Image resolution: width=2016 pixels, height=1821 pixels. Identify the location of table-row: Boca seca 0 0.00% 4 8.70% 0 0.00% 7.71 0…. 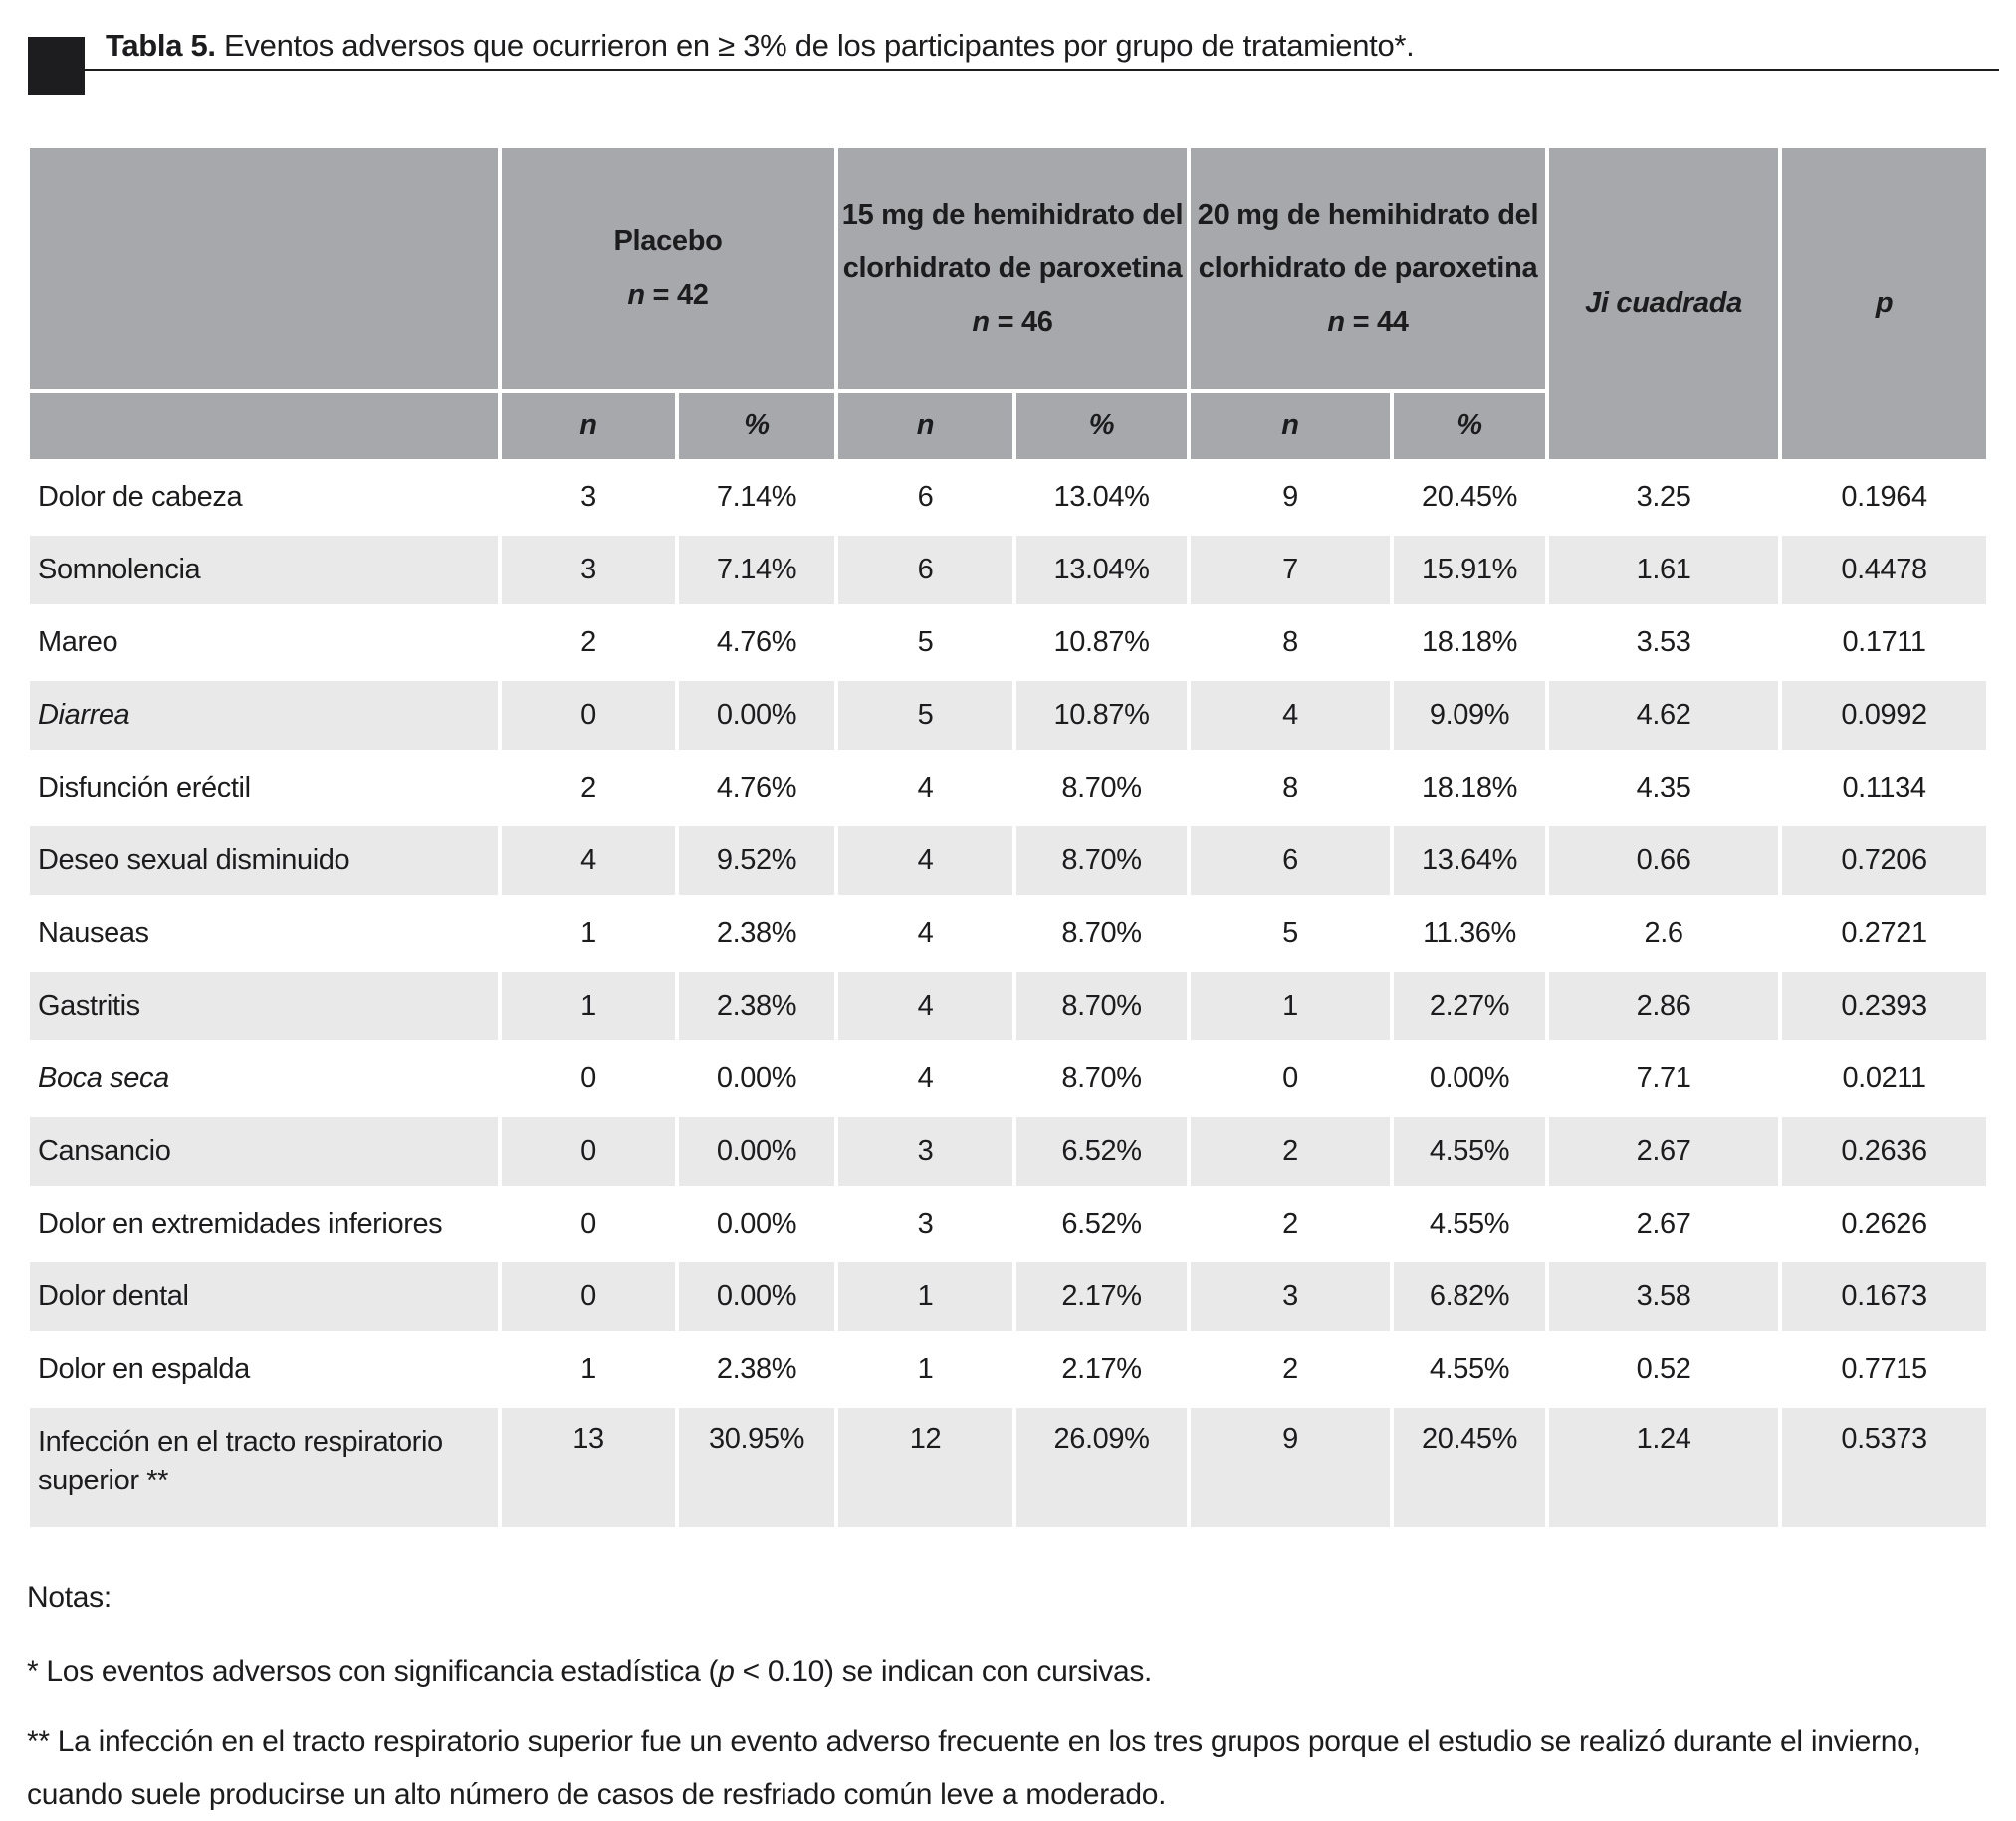
(1008, 1078).